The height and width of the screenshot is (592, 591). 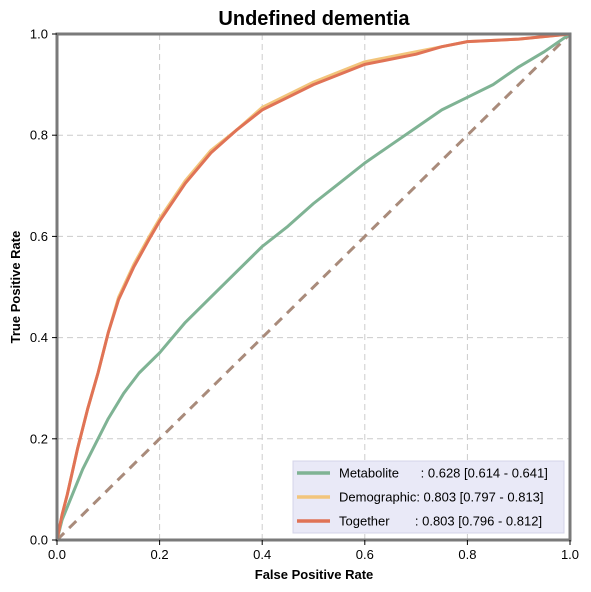 What do you see at coordinates (314, 19) in the screenshot?
I see `chart-title: Undefined dementia` at bounding box center [314, 19].